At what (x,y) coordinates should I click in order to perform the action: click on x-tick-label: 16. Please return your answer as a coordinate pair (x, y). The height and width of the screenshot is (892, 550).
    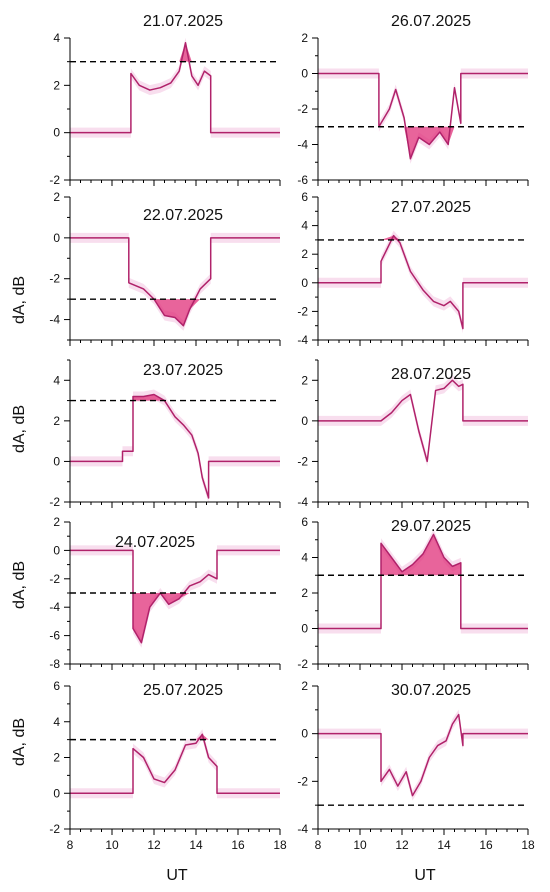
    Looking at the image, I should click on (238, 845).